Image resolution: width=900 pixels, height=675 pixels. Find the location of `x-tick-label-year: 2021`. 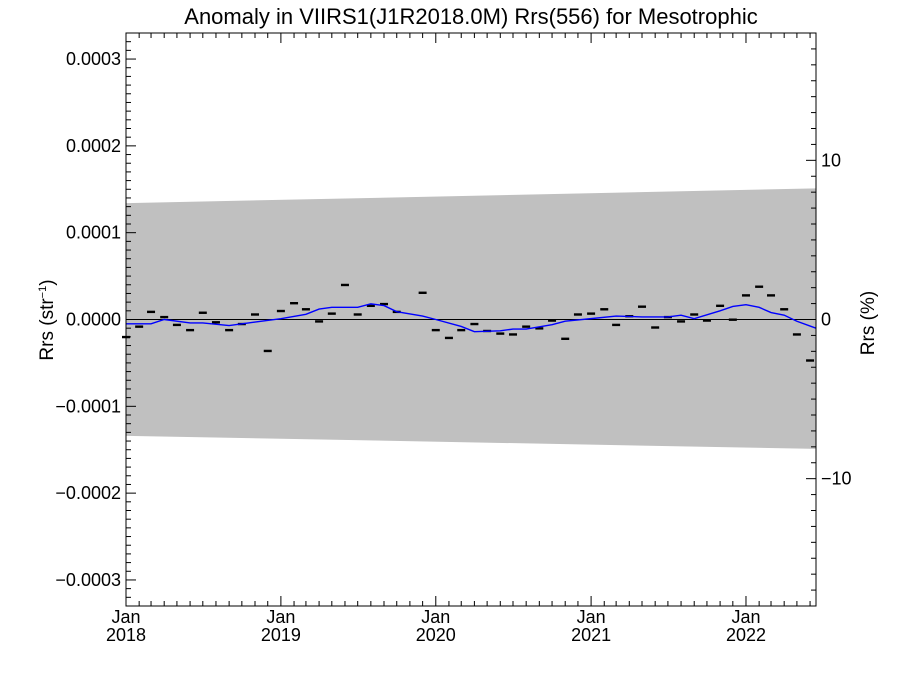

x-tick-label-year: 2021 is located at coordinates (591, 635).